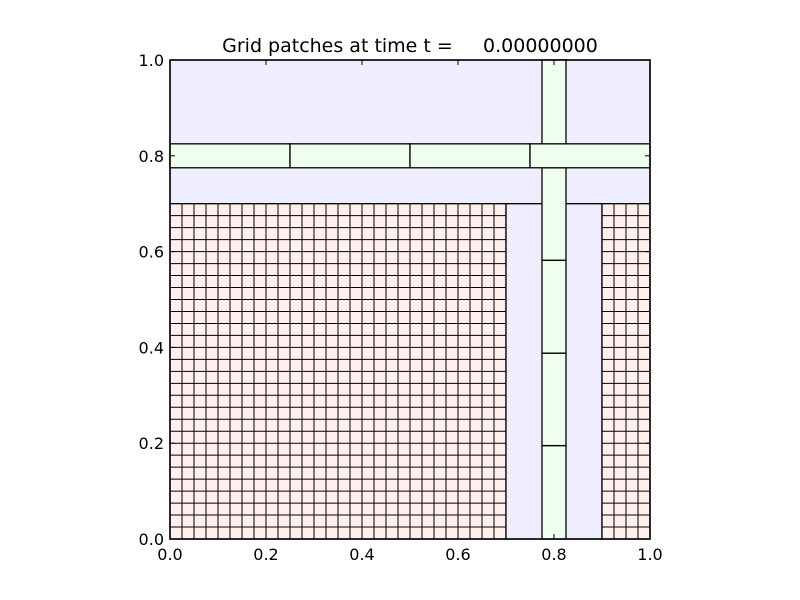 The width and height of the screenshot is (800, 600). What do you see at coordinates (649, 554) in the screenshot?
I see `x-tick-label: 1.0` at bounding box center [649, 554].